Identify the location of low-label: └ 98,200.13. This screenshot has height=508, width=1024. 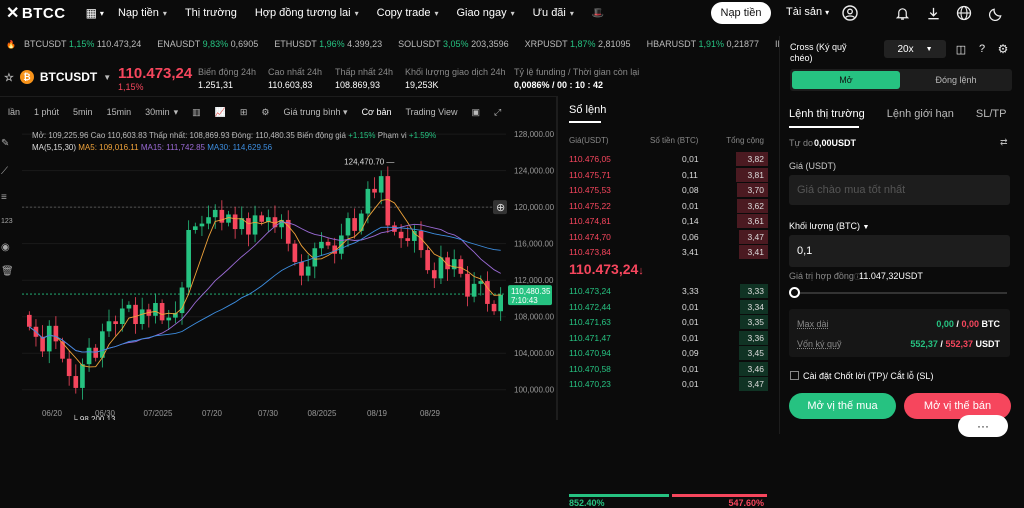
(94, 417).